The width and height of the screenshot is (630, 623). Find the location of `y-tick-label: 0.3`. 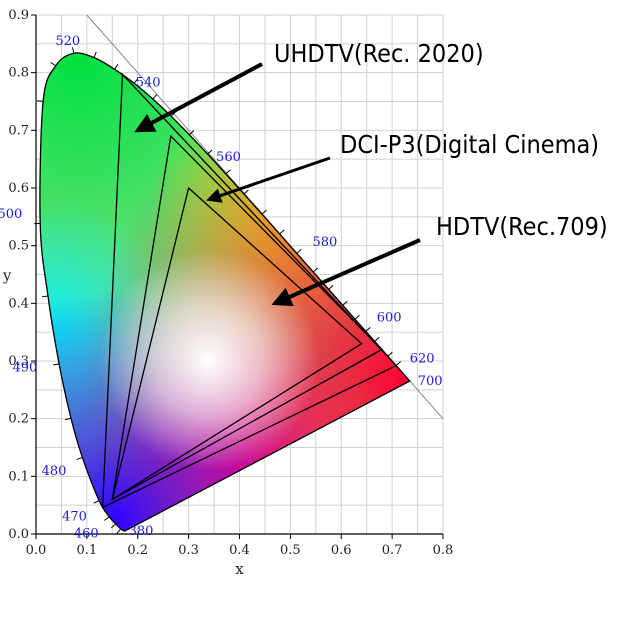

y-tick-label: 0.3 is located at coordinates (18, 361).